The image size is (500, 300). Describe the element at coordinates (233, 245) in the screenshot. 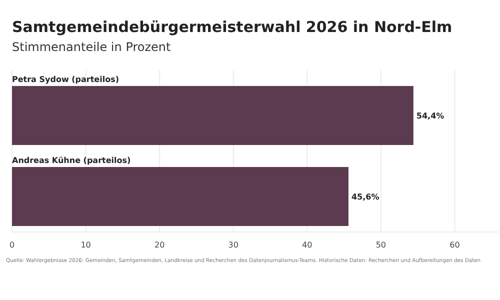

I see `x-tick-label: 30` at that location.